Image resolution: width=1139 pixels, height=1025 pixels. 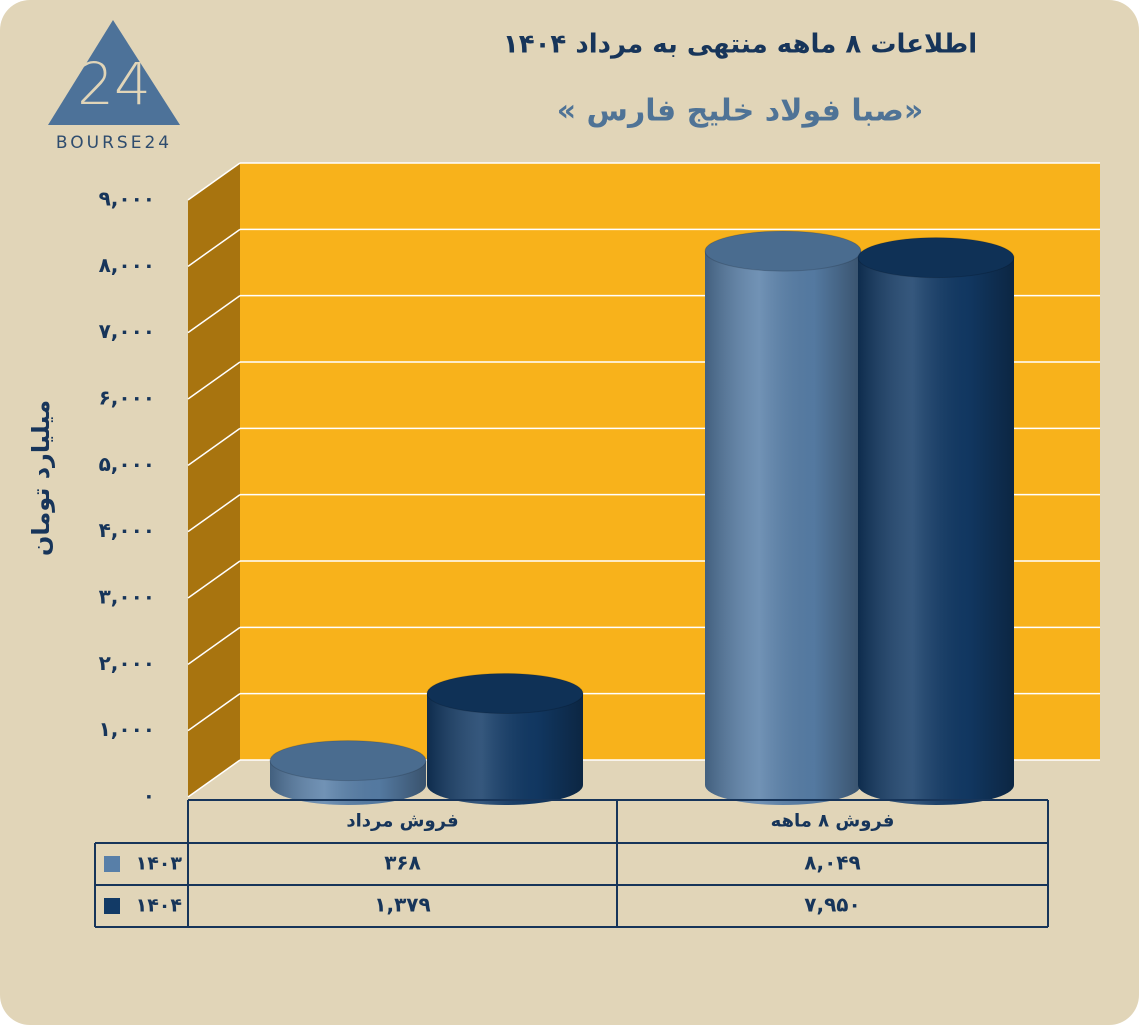 What do you see at coordinates (127, 729) in the screenshot?
I see `y-tick-label: ۱,۰۰۰` at bounding box center [127, 729].